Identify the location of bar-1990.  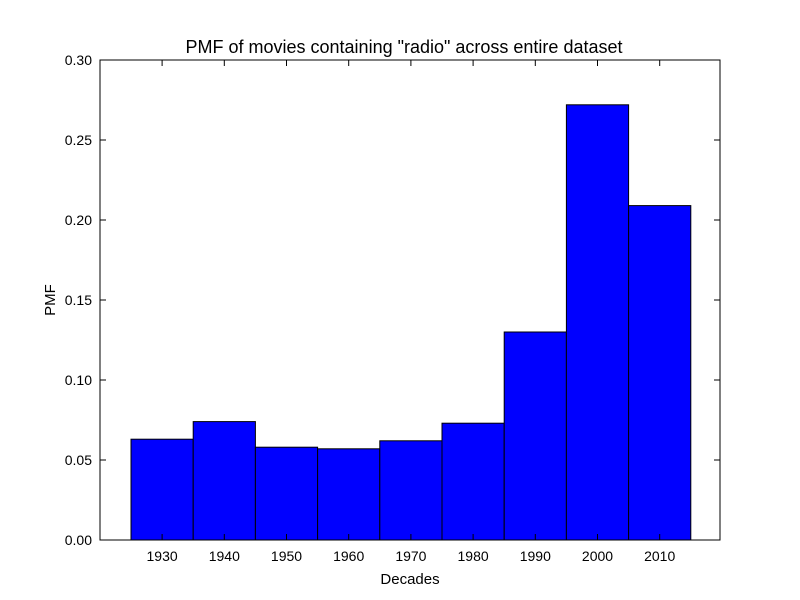
(535, 436).